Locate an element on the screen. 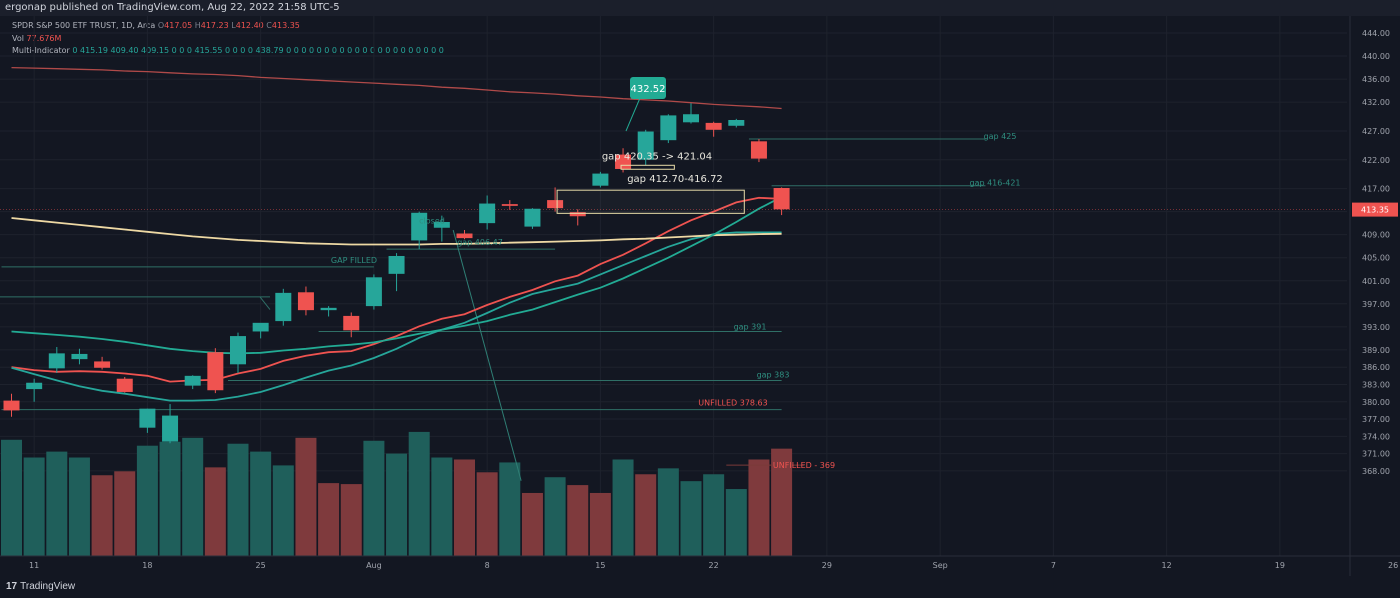  gap-412-label: gap 412.70-416.72 is located at coordinates (675, 179).